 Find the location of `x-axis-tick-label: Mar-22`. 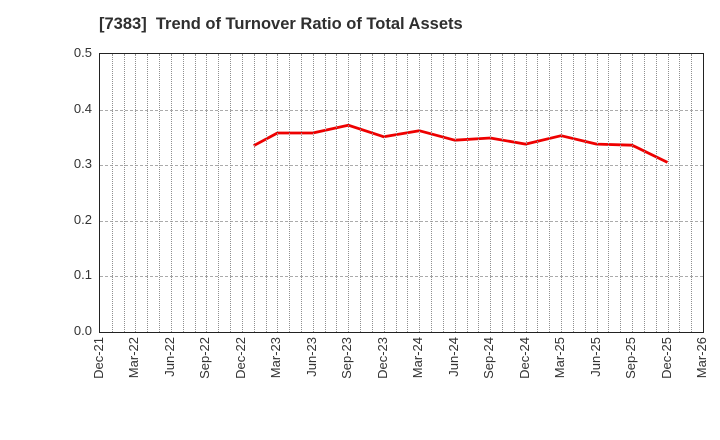

x-axis-tick-label: Mar-22 is located at coordinates (134, 358).